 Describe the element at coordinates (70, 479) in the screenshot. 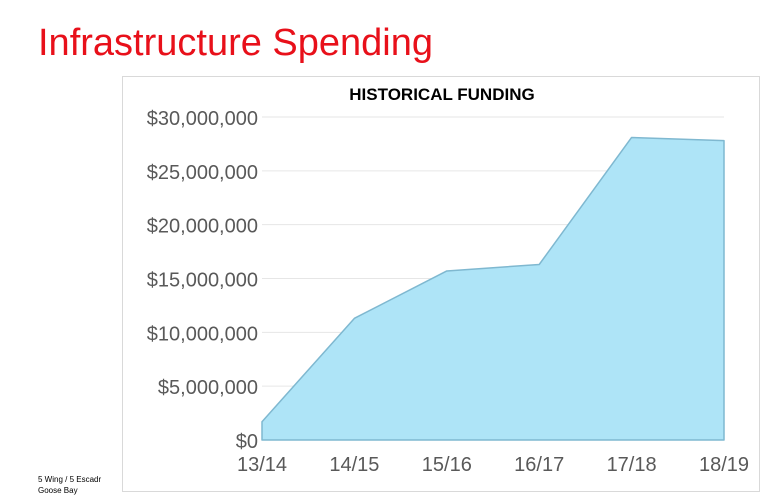

I see `footer-line-unit: 5 Wing / 5 Escadr` at that location.